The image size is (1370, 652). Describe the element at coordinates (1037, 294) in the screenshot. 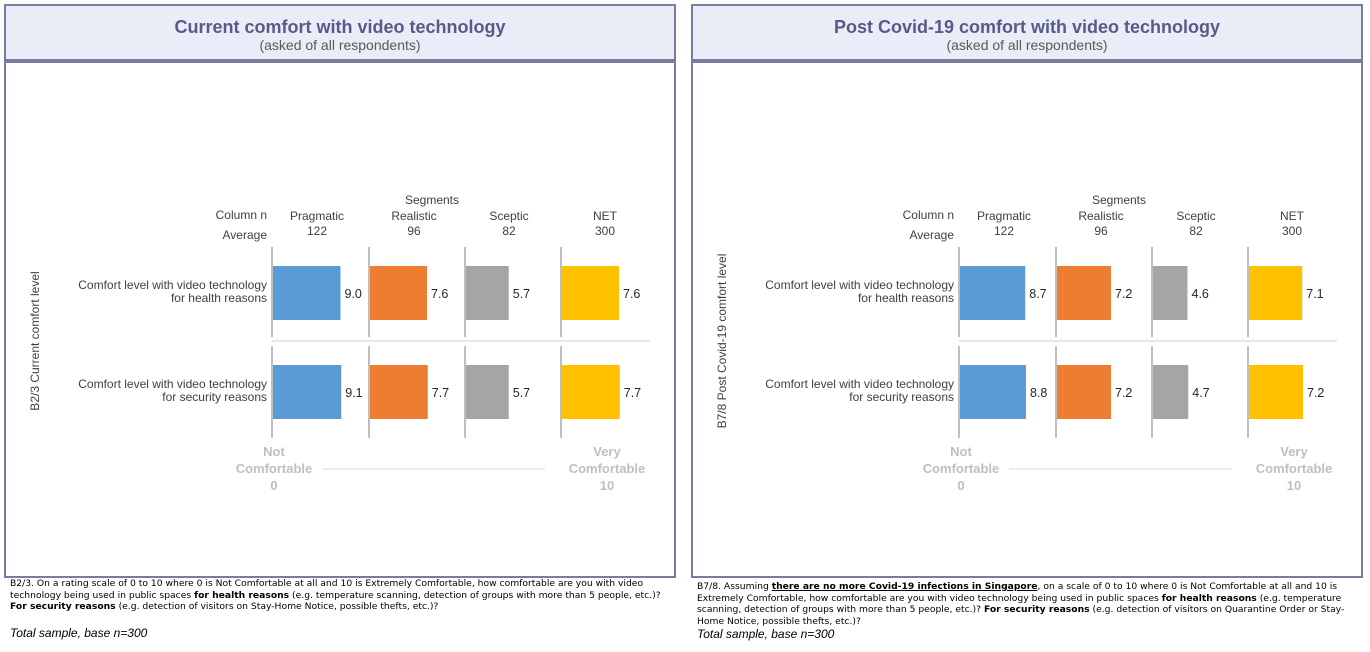

I see `value-label: 8.7` at that location.